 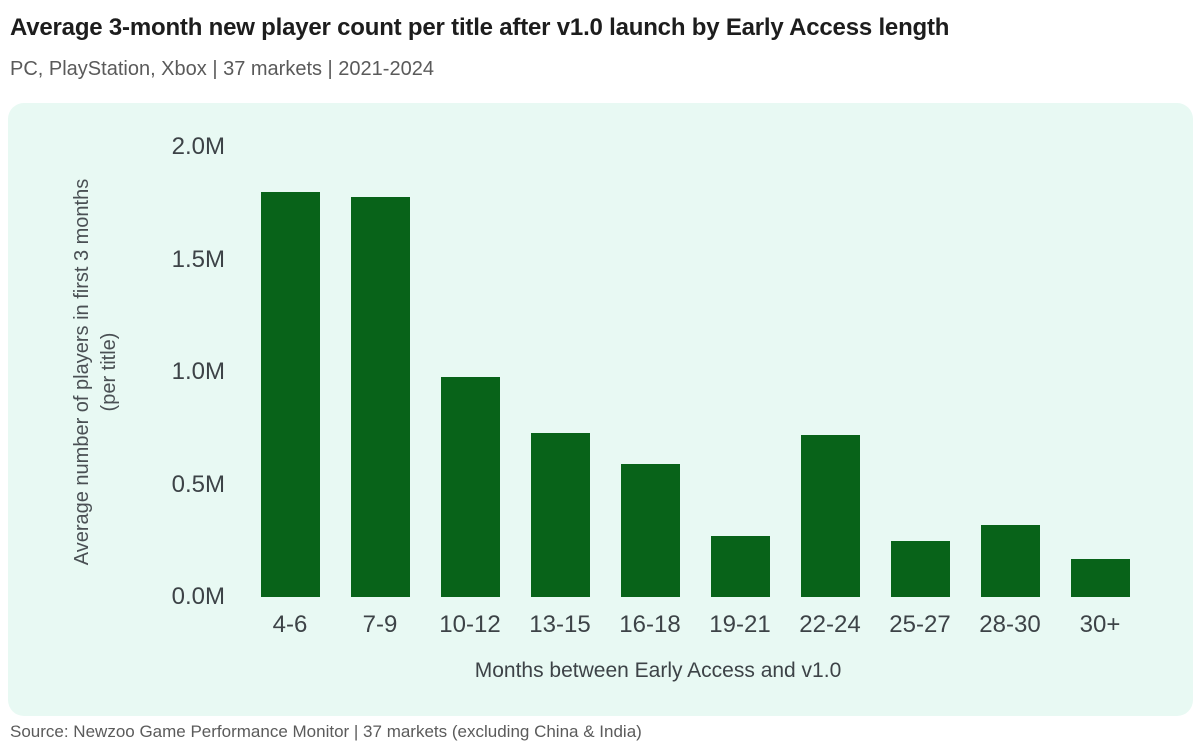 I want to click on x-tick-label: 4-6, so click(x=290, y=624).